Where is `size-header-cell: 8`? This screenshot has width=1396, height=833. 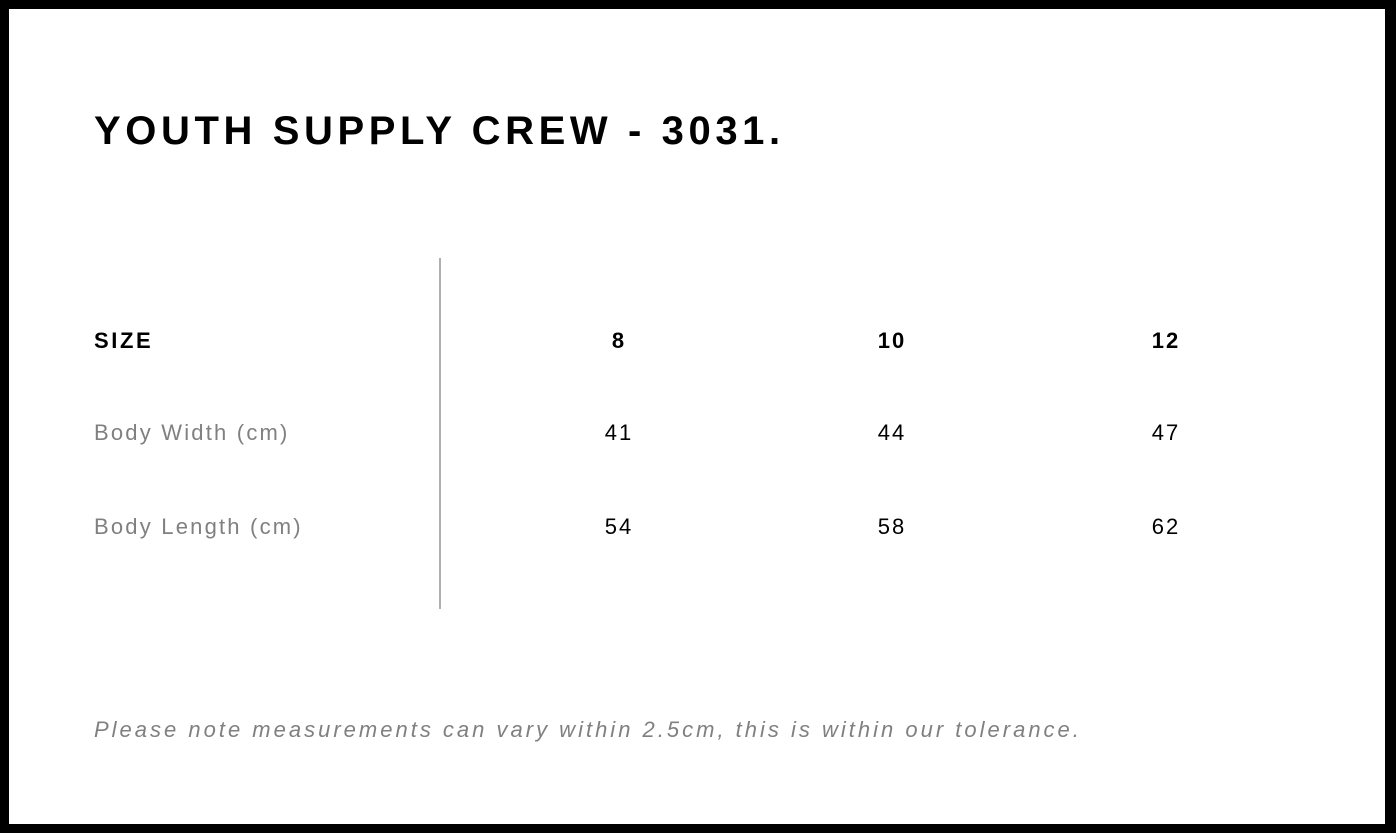 size-header-cell: 8 is located at coordinates (619, 340).